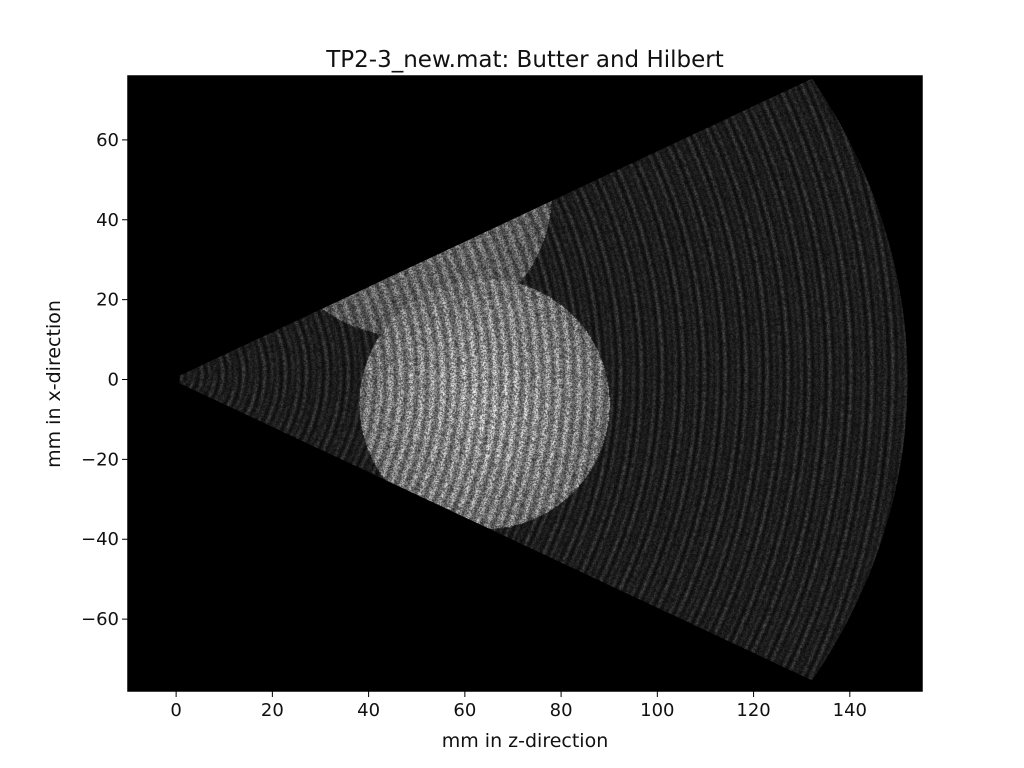  I want to click on x-tick-label: 0, so click(175, 710).